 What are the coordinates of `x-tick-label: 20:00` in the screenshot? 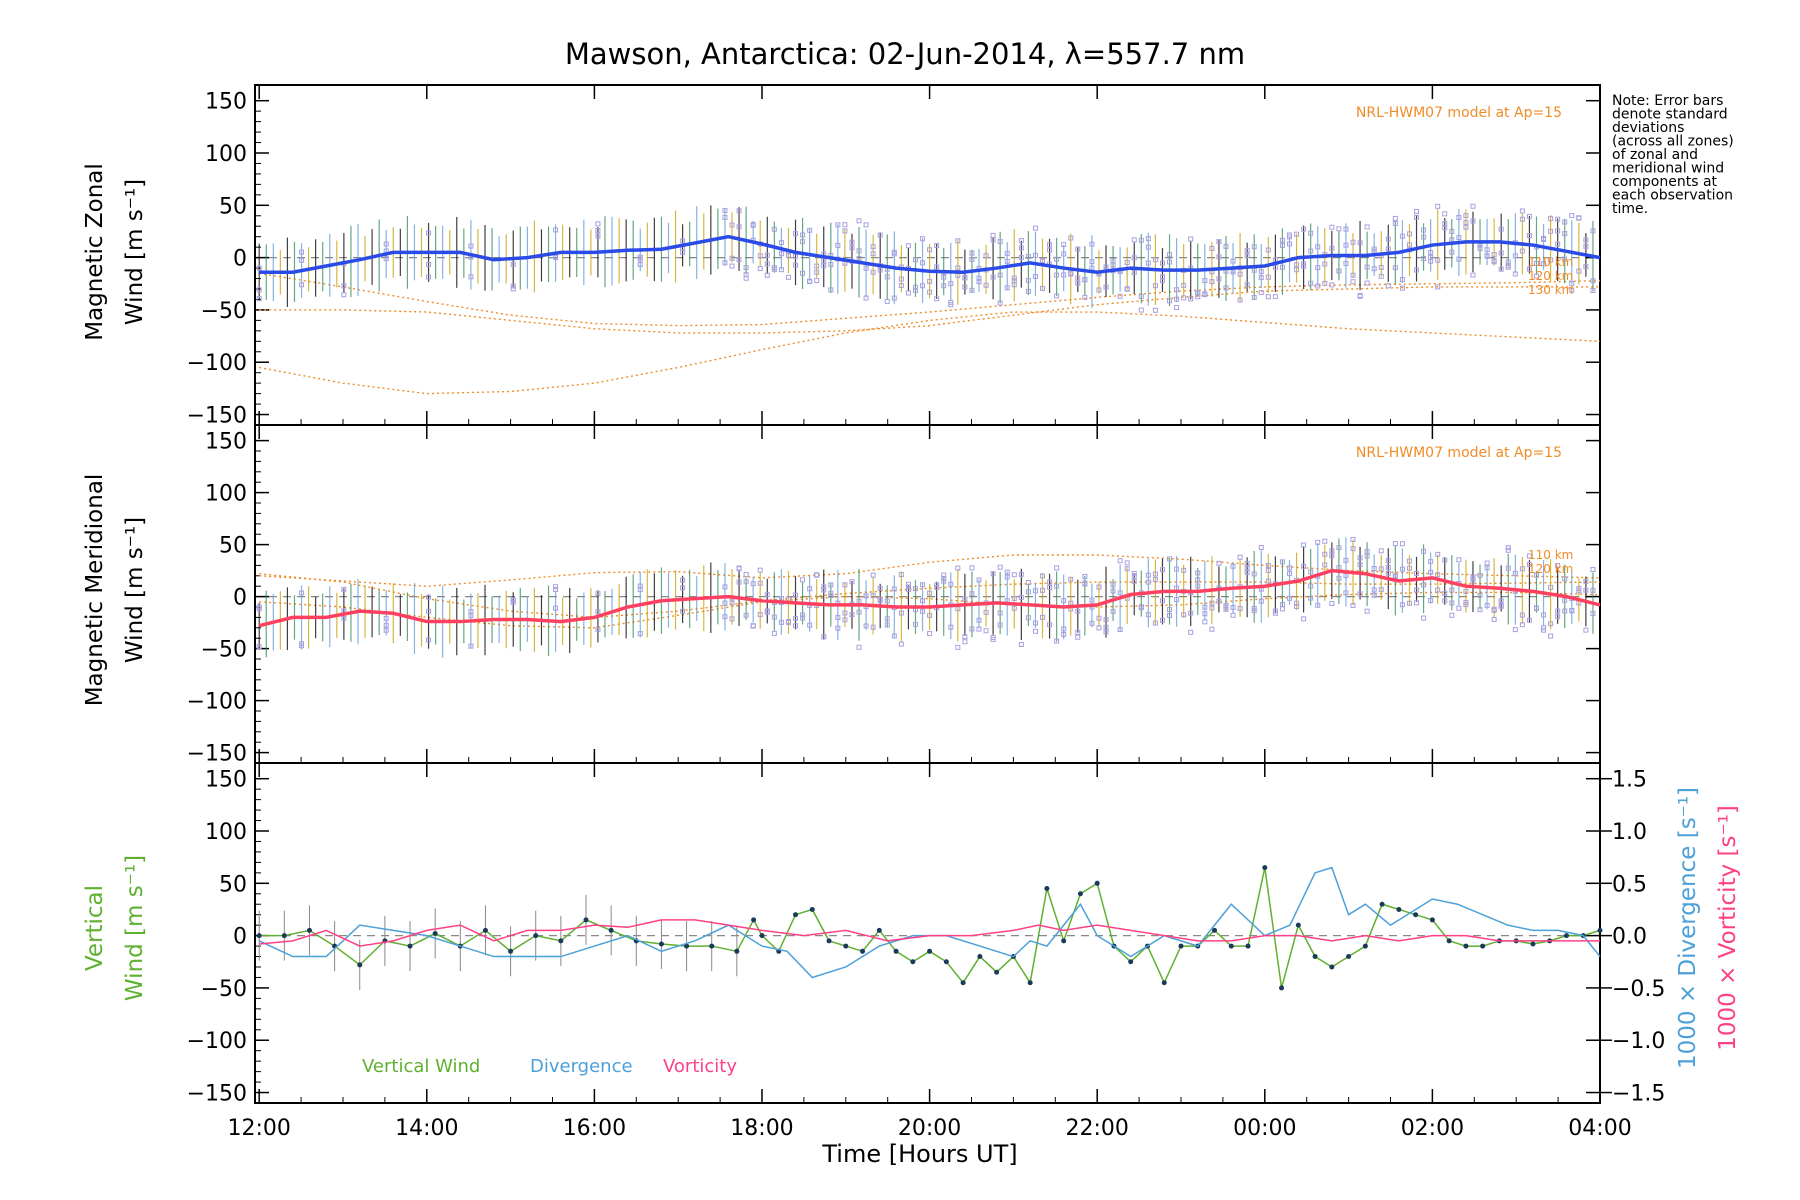 It's located at (929, 1128).